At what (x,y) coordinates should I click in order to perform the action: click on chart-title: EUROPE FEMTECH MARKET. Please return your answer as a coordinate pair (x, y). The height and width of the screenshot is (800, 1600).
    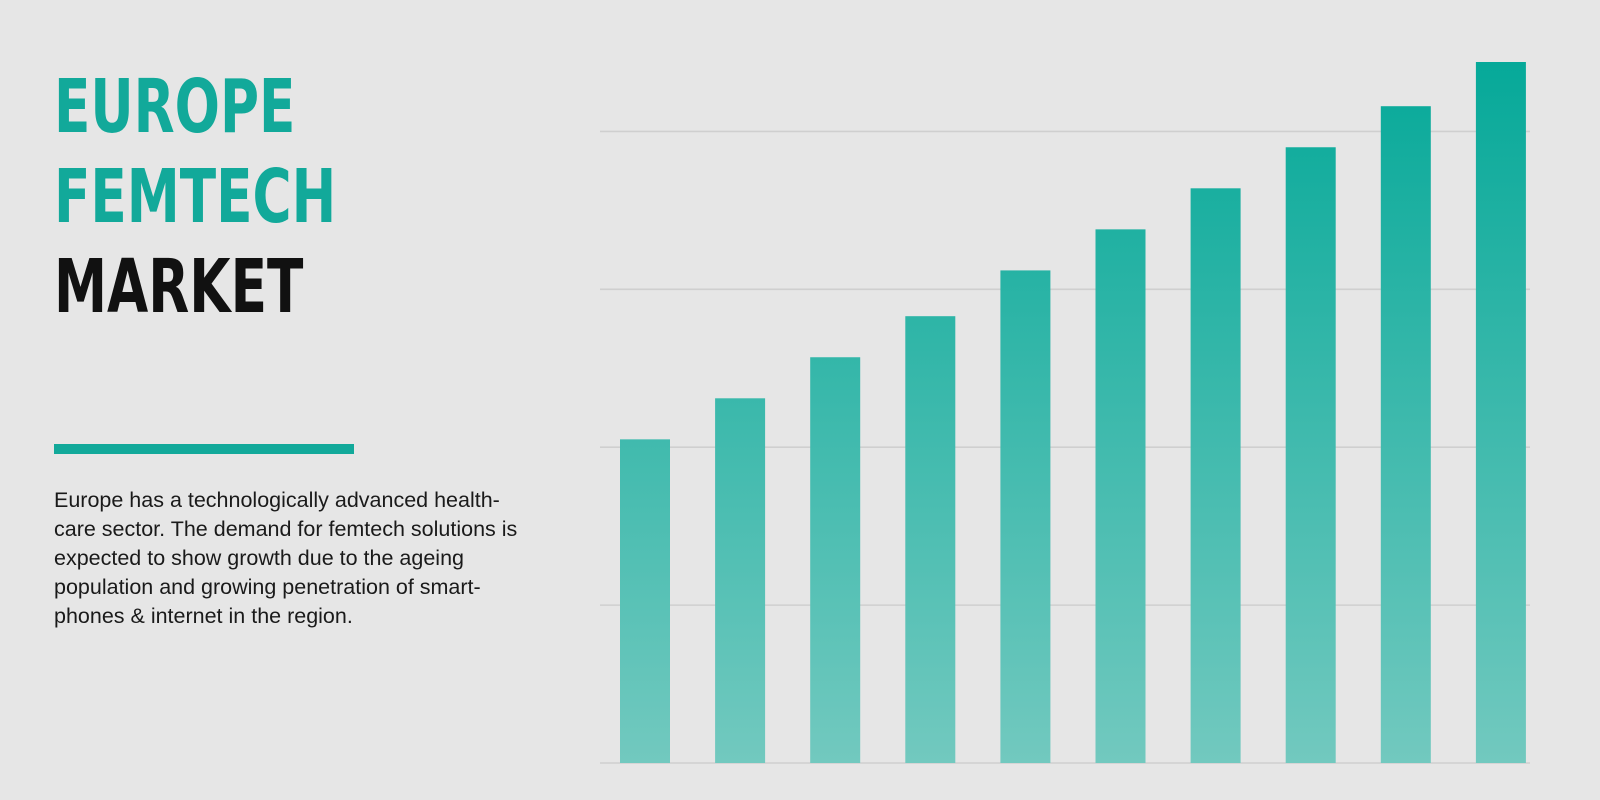
    Looking at the image, I should click on (250, 197).